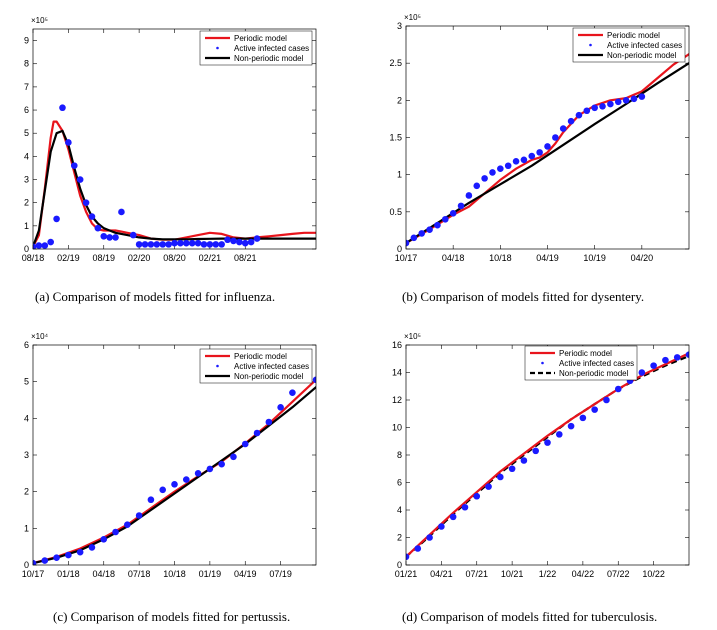 This screenshot has height=630, width=717. Describe the element at coordinates (397, 345) in the screenshot. I see `y-tick-label: 16` at that location.